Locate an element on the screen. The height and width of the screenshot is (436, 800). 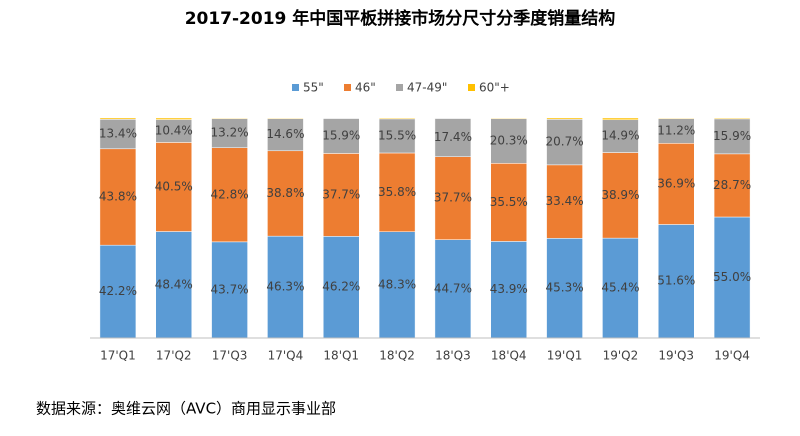
data-label: 15.5% is located at coordinates (397, 135).